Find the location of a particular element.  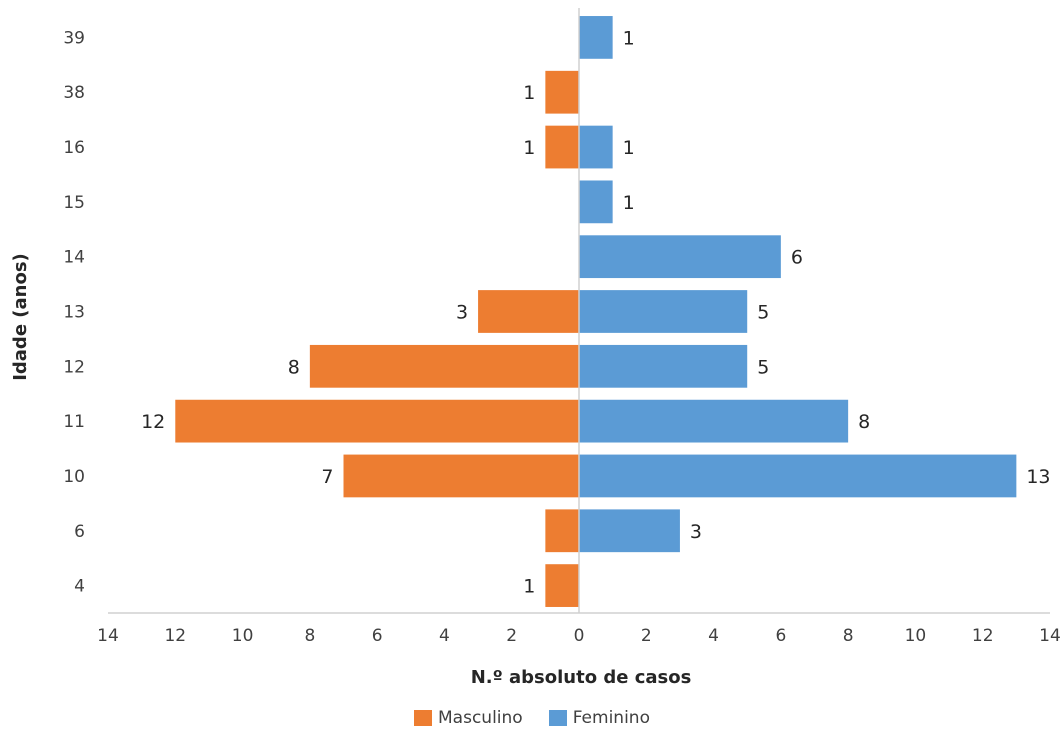

legend-label-masculino: Masculino is located at coordinates (480, 718).